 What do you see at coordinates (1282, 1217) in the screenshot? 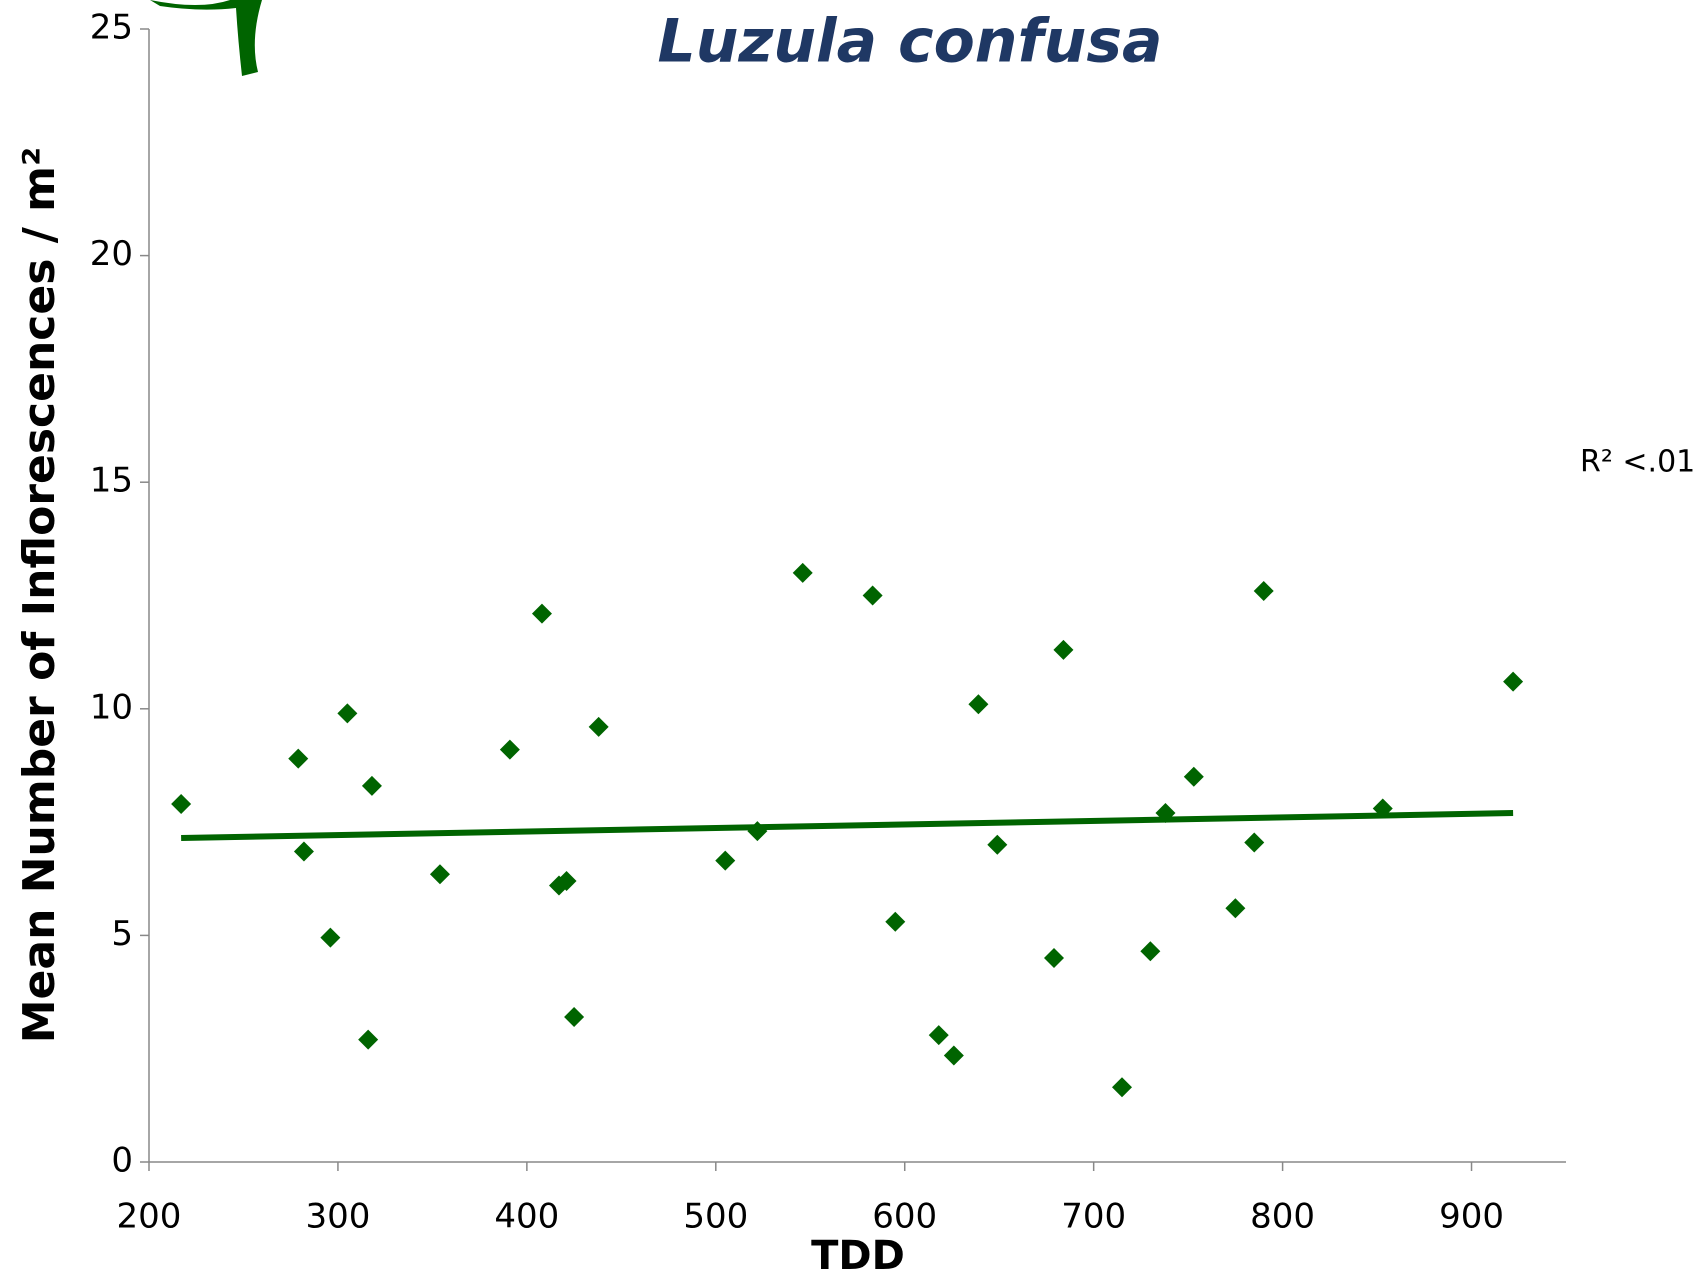
I see `x-tick-label: 800` at bounding box center [1282, 1217].